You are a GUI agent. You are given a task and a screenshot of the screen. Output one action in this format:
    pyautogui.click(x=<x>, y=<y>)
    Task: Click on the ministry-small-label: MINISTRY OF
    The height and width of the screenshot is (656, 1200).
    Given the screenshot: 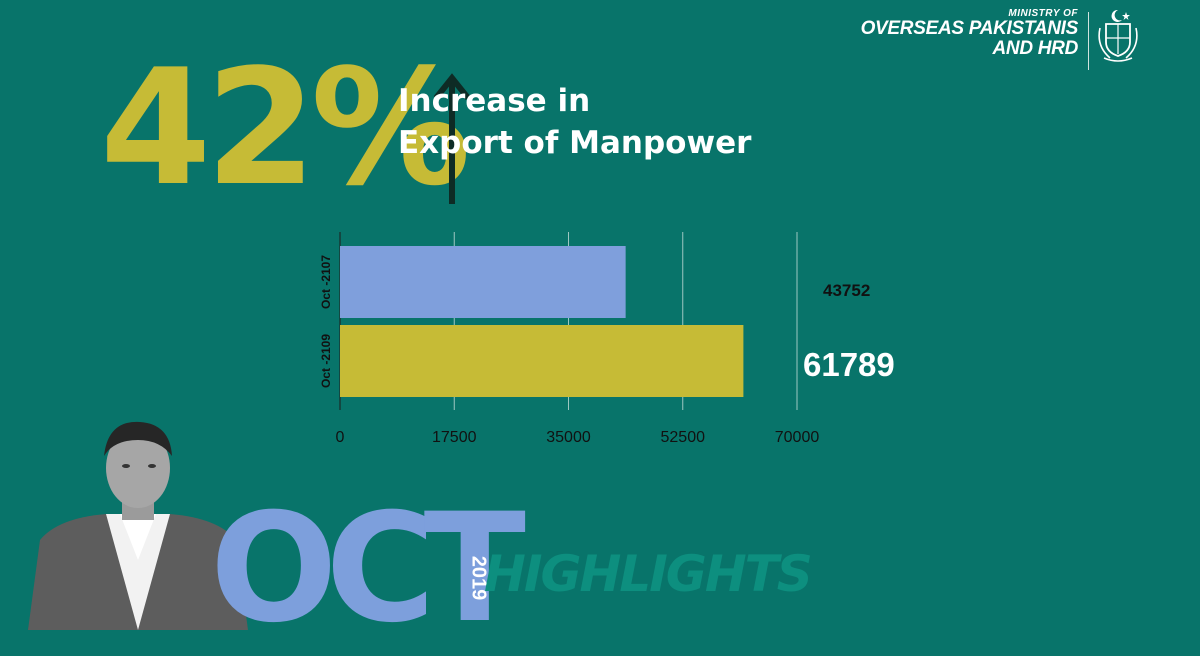 What is the action you would take?
    pyautogui.click(x=1043, y=13)
    